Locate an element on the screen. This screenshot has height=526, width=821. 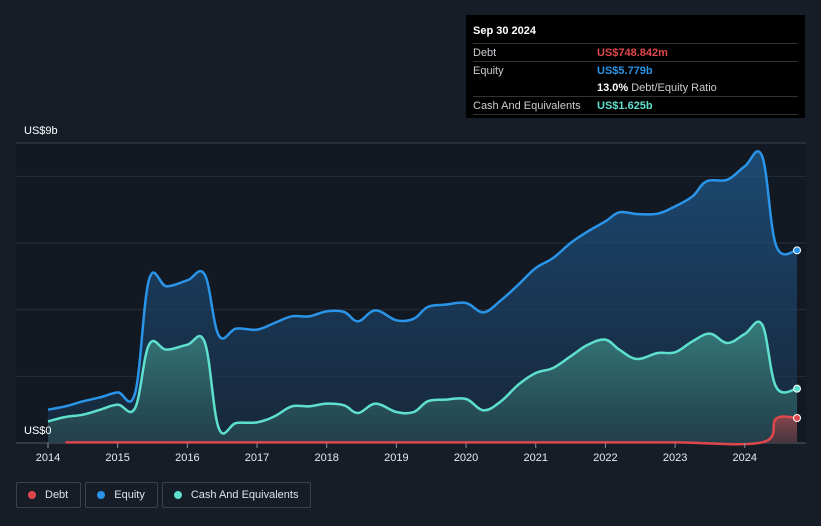
legend-dot-equity is located at coordinates (101, 495).